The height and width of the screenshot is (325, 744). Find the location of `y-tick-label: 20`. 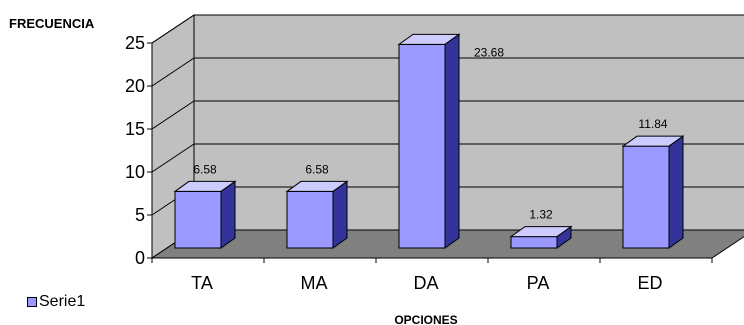

y-tick-label: 20 is located at coordinates (135, 86).